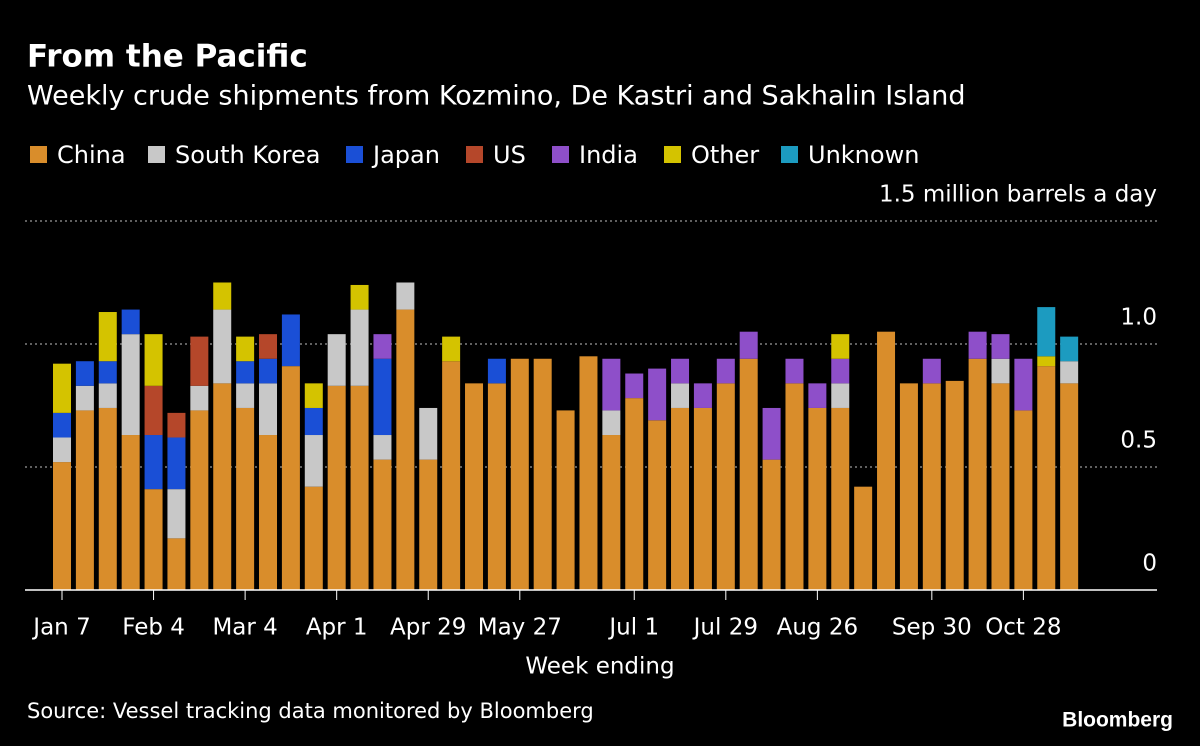 This screenshot has height=746, width=1200. Describe the element at coordinates (608, 155) in the screenshot. I see `legend-label: India` at that location.